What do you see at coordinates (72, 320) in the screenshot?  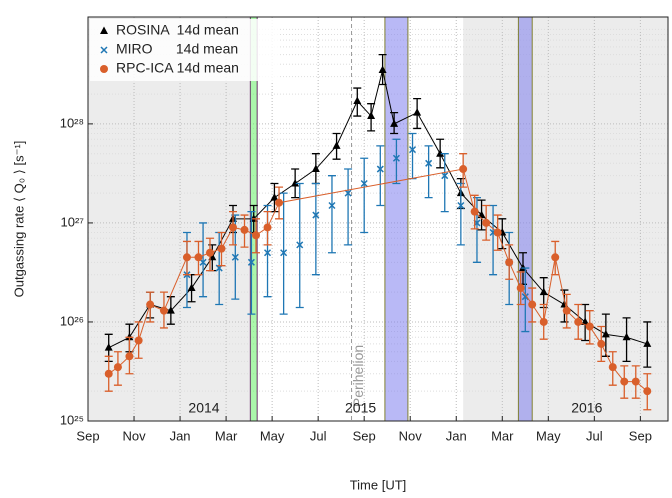 I see `y-tick-label: 10²⁶` at bounding box center [72, 320].